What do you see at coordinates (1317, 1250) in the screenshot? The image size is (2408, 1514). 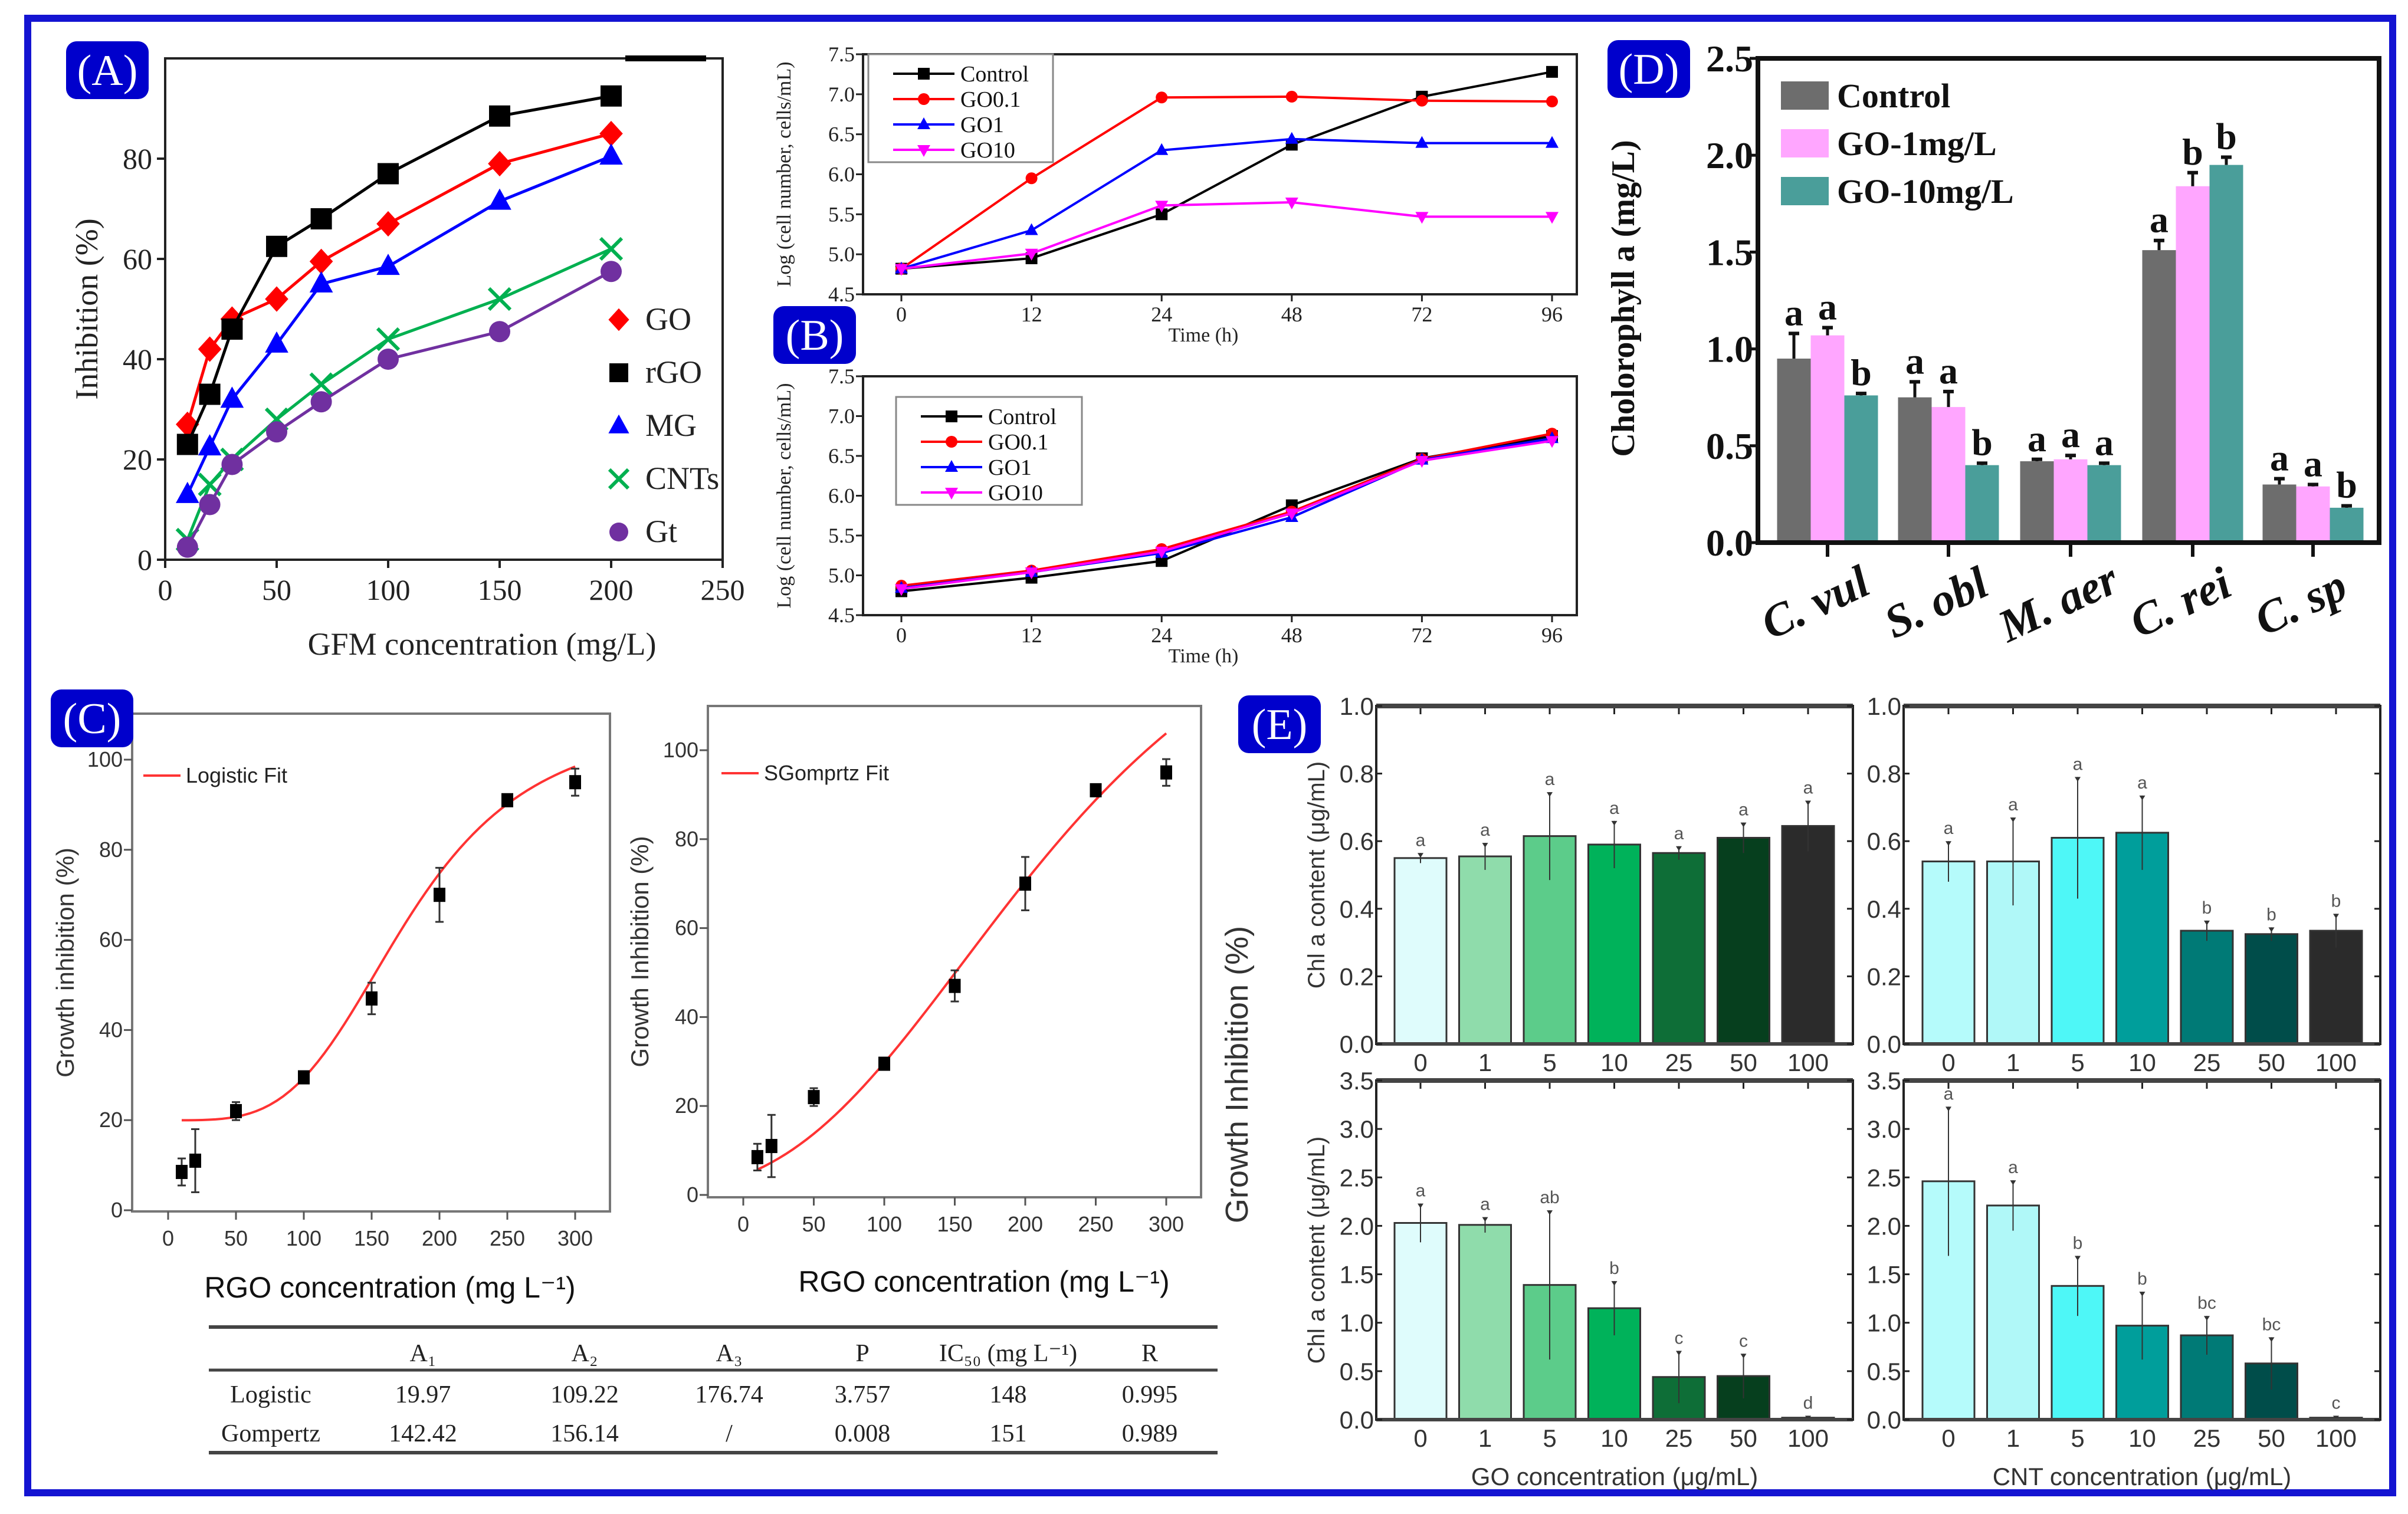 I see `y-axis-label: Chl a content (μg/mL)` at bounding box center [1317, 1250].